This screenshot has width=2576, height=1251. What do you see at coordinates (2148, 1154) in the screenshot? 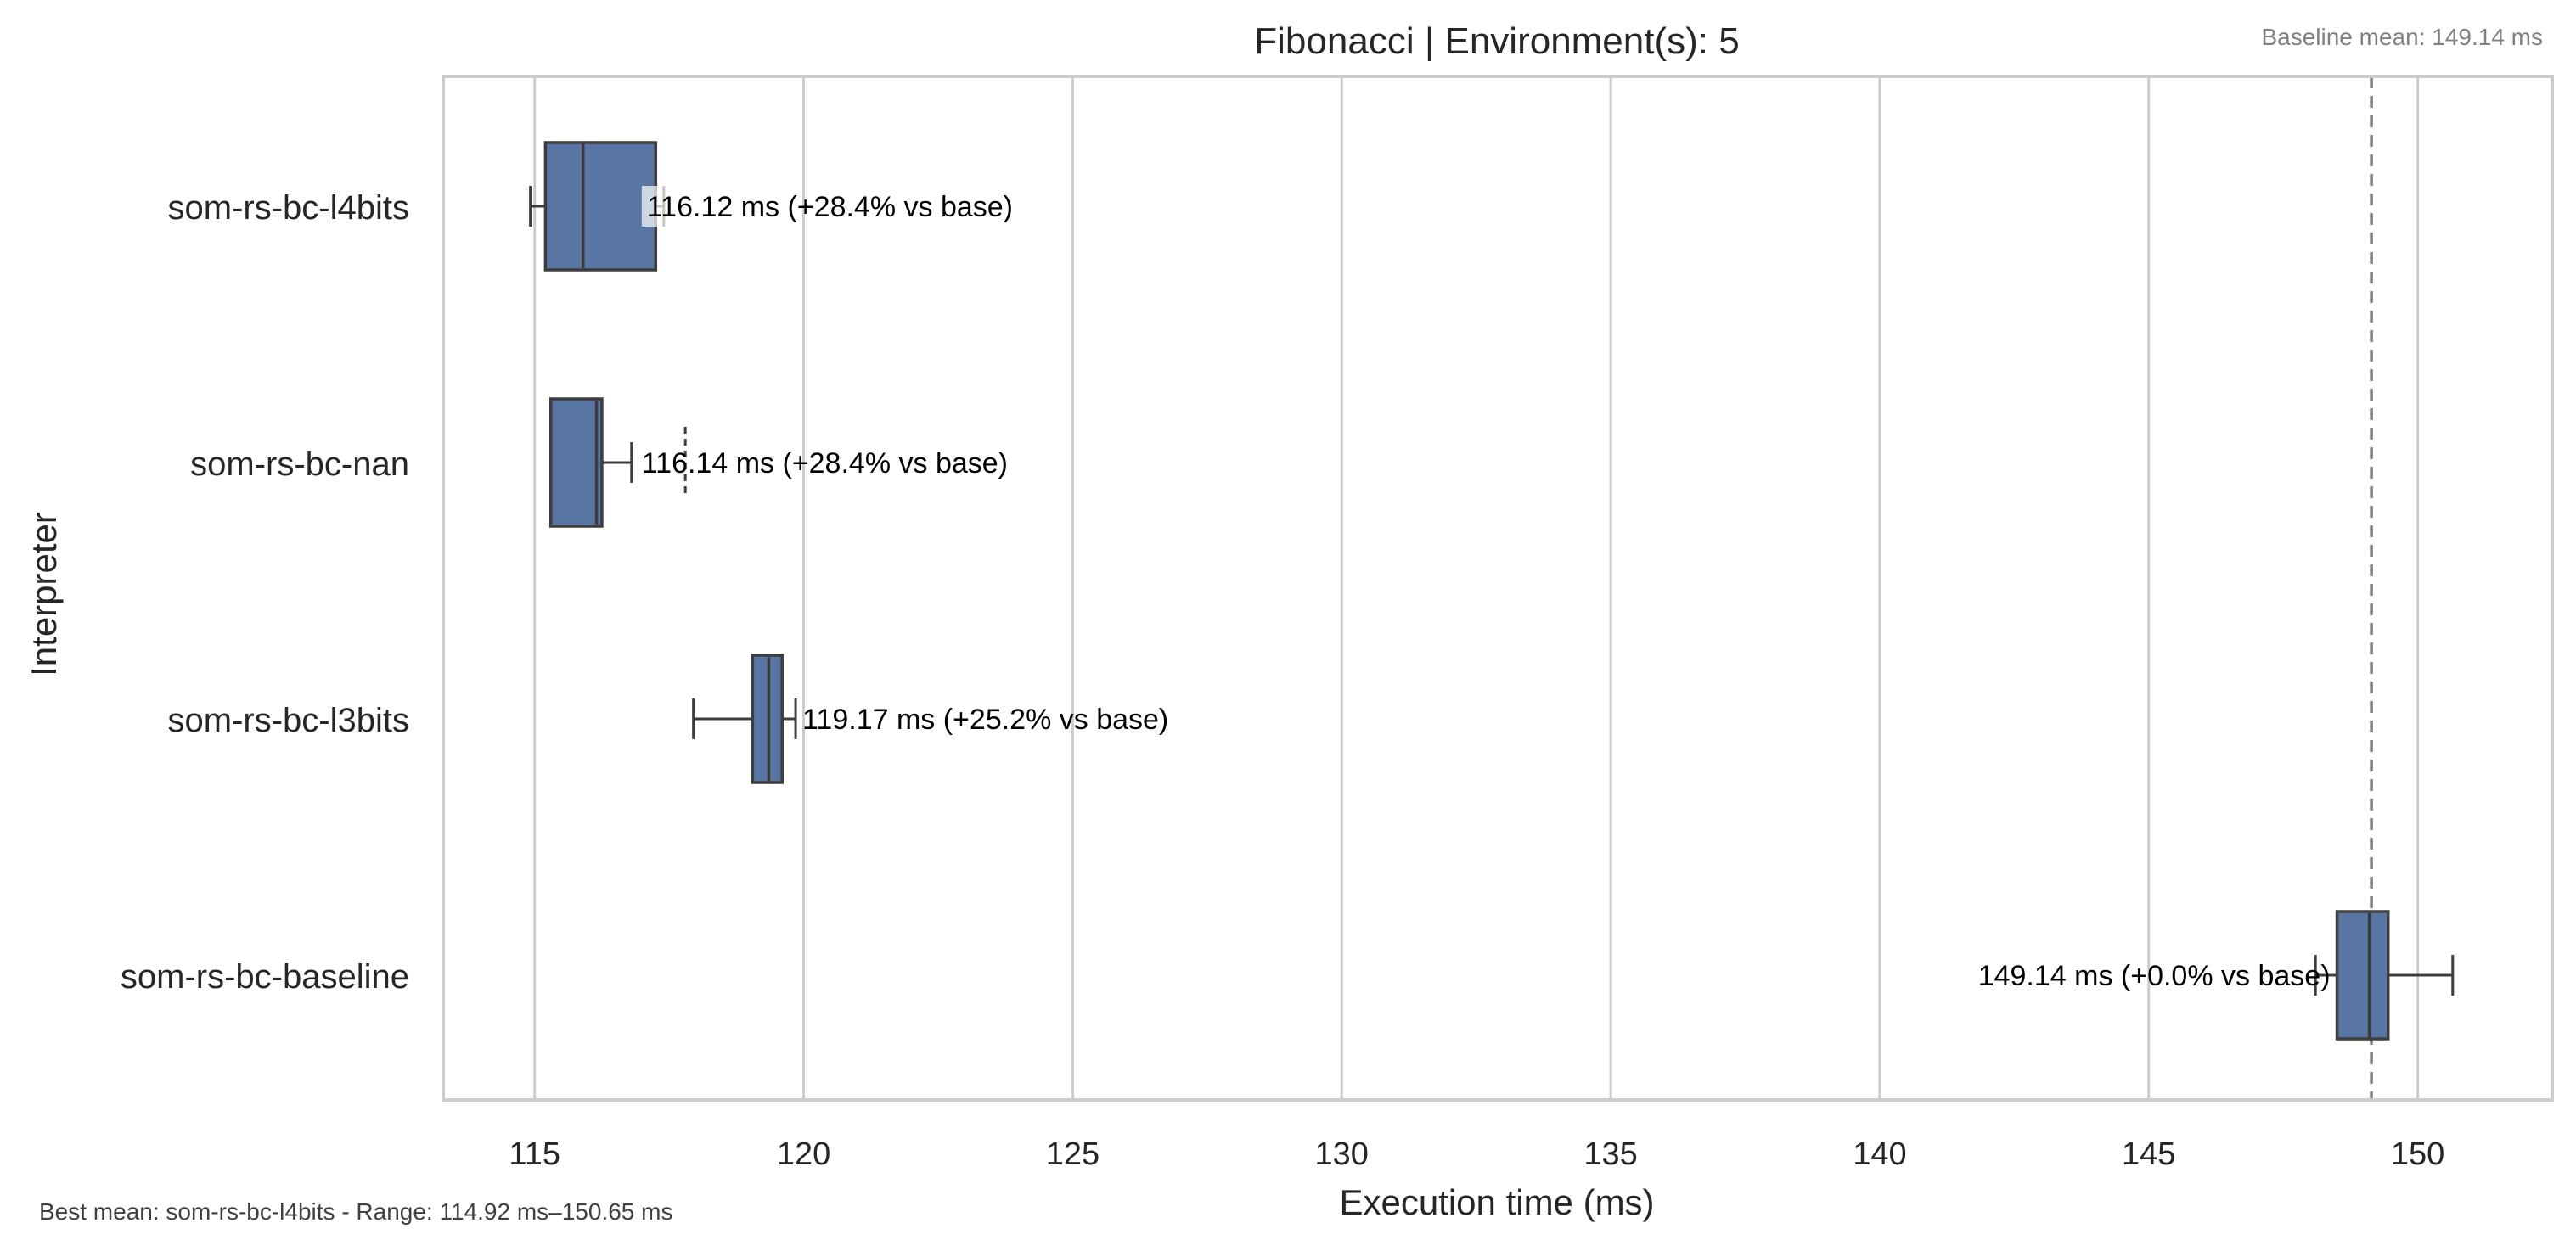
I see `x-tick-label: 145` at bounding box center [2148, 1154].